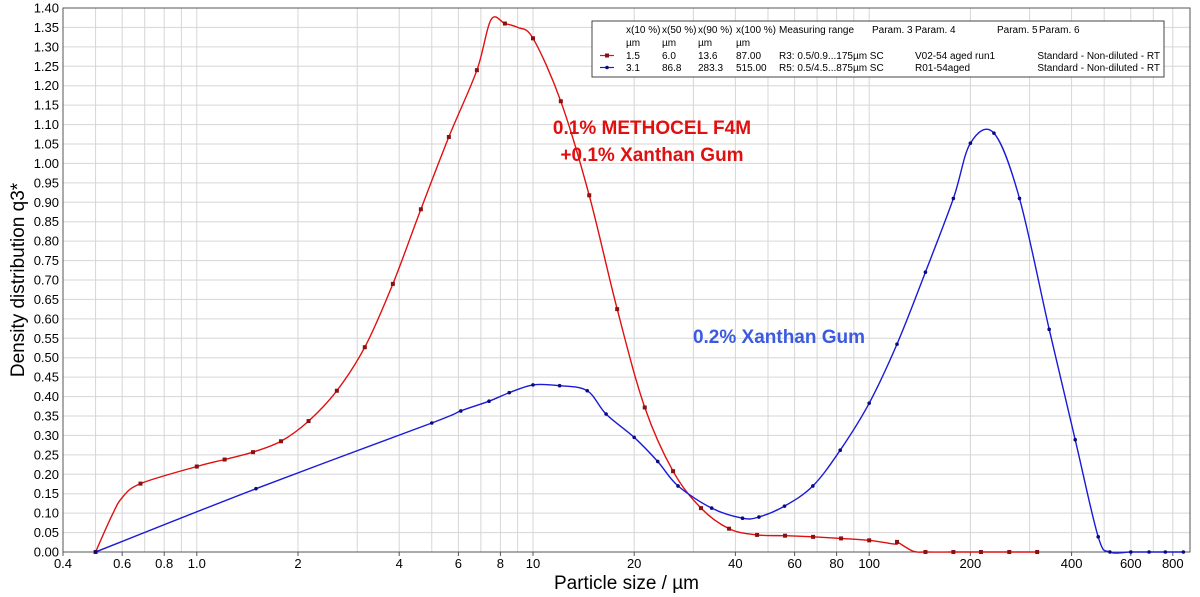 The height and width of the screenshot is (597, 1200). I want to click on x-tick-label: 8, so click(500, 563).